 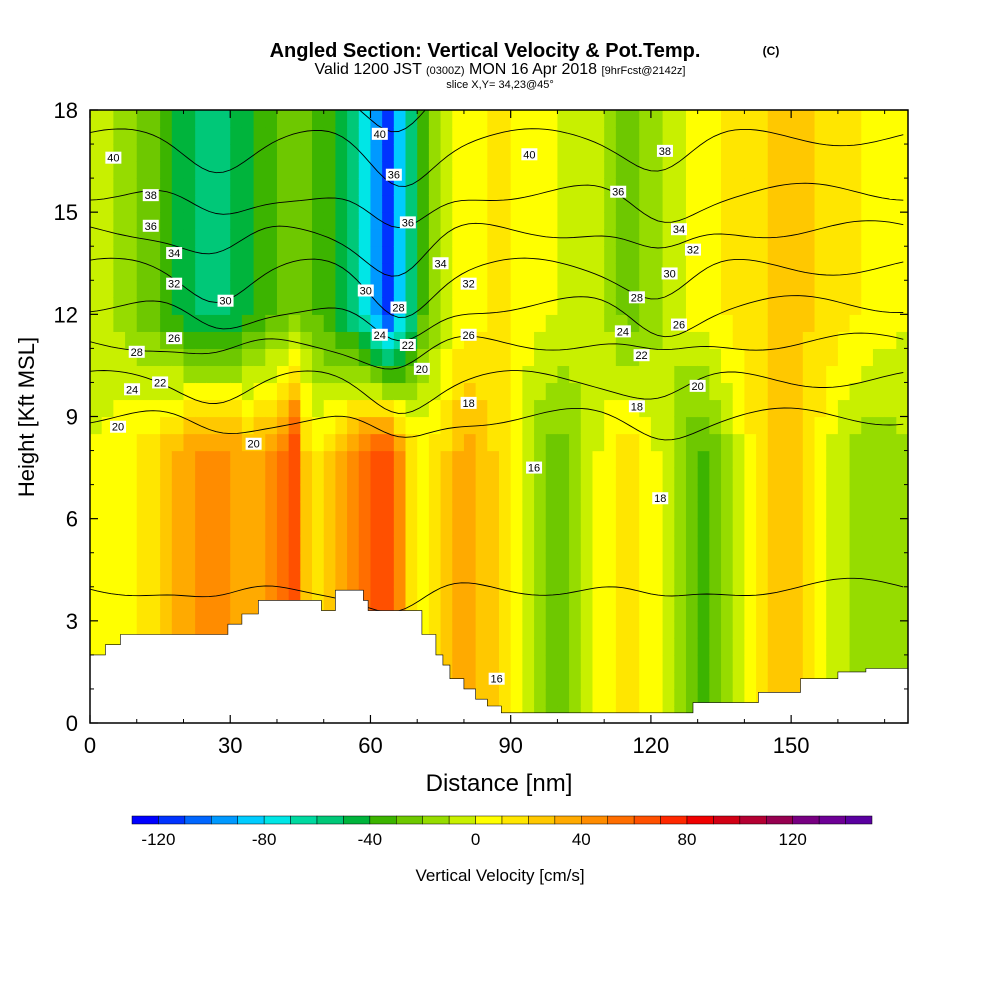 What do you see at coordinates (440, 263) in the screenshot?
I see `contour-label-box` at bounding box center [440, 263].